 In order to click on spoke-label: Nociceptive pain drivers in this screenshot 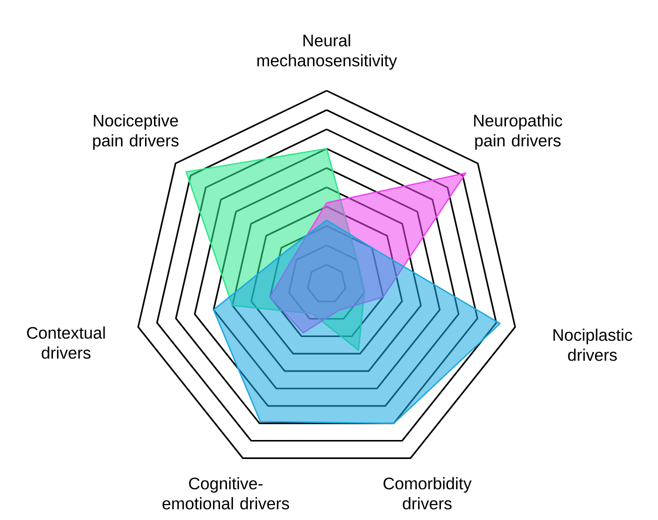, I will do `click(136, 132)`.